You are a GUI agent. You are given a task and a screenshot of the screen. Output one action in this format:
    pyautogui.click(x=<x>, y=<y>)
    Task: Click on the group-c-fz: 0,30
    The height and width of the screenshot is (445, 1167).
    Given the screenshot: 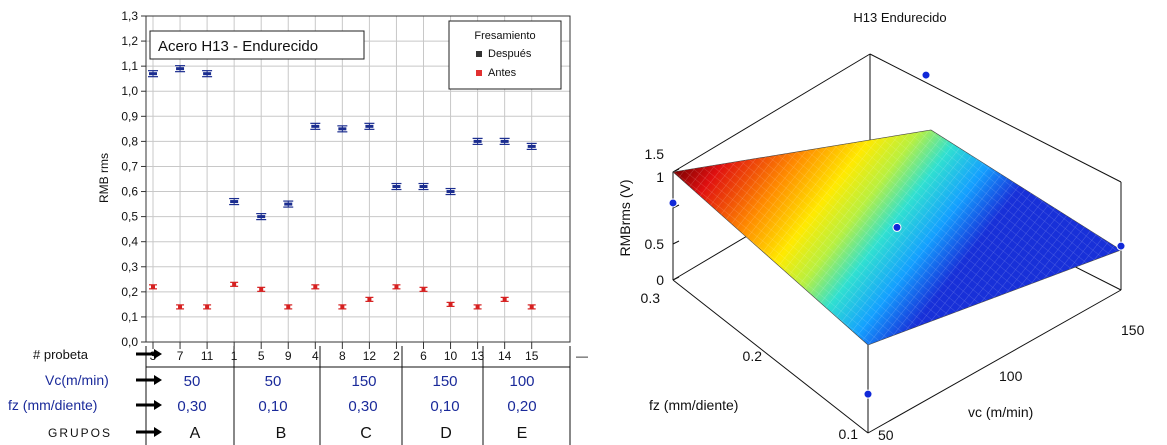 What is the action you would take?
    pyautogui.click(x=362, y=406)
    